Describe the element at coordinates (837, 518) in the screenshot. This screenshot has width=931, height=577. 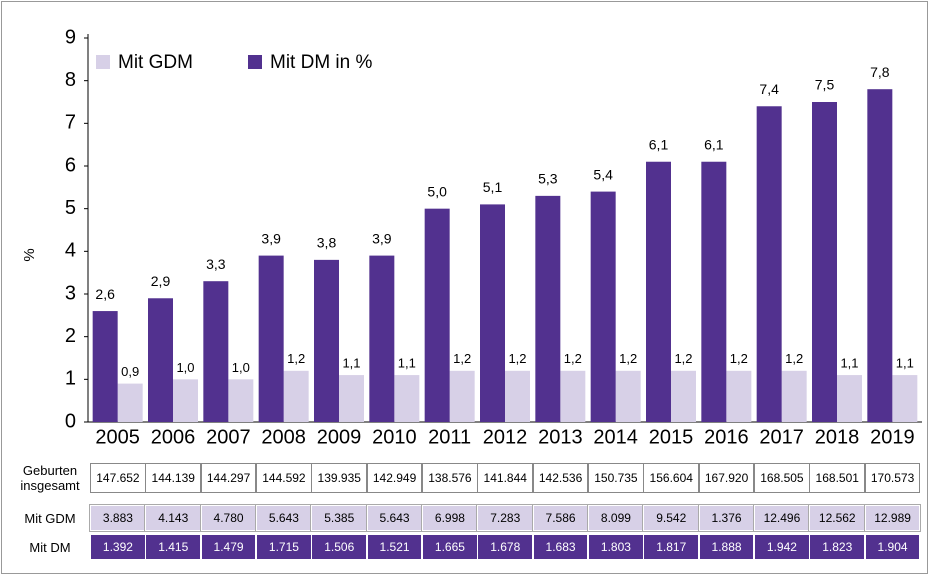
I see `table-cell: 12.562` at that location.